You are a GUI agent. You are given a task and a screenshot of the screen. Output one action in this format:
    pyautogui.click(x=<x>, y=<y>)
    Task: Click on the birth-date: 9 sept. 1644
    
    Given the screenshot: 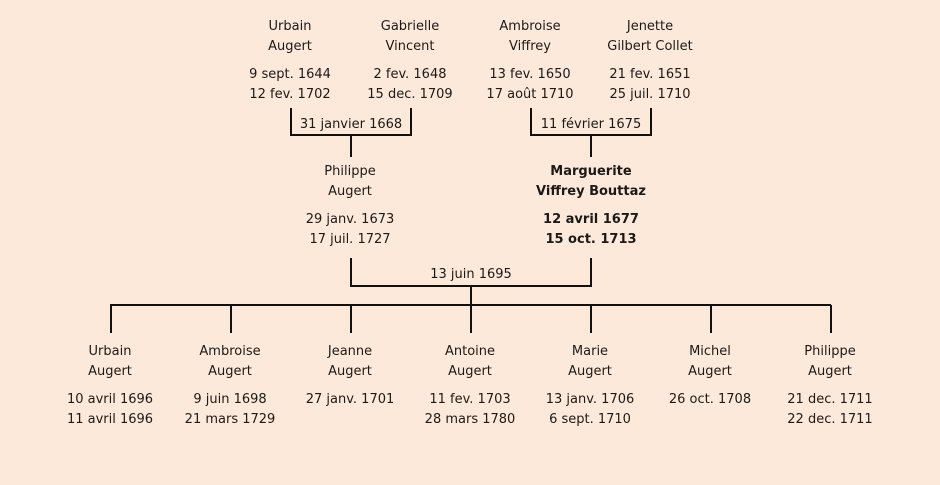 What is the action you would take?
    pyautogui.click(x=290, y=74)
    